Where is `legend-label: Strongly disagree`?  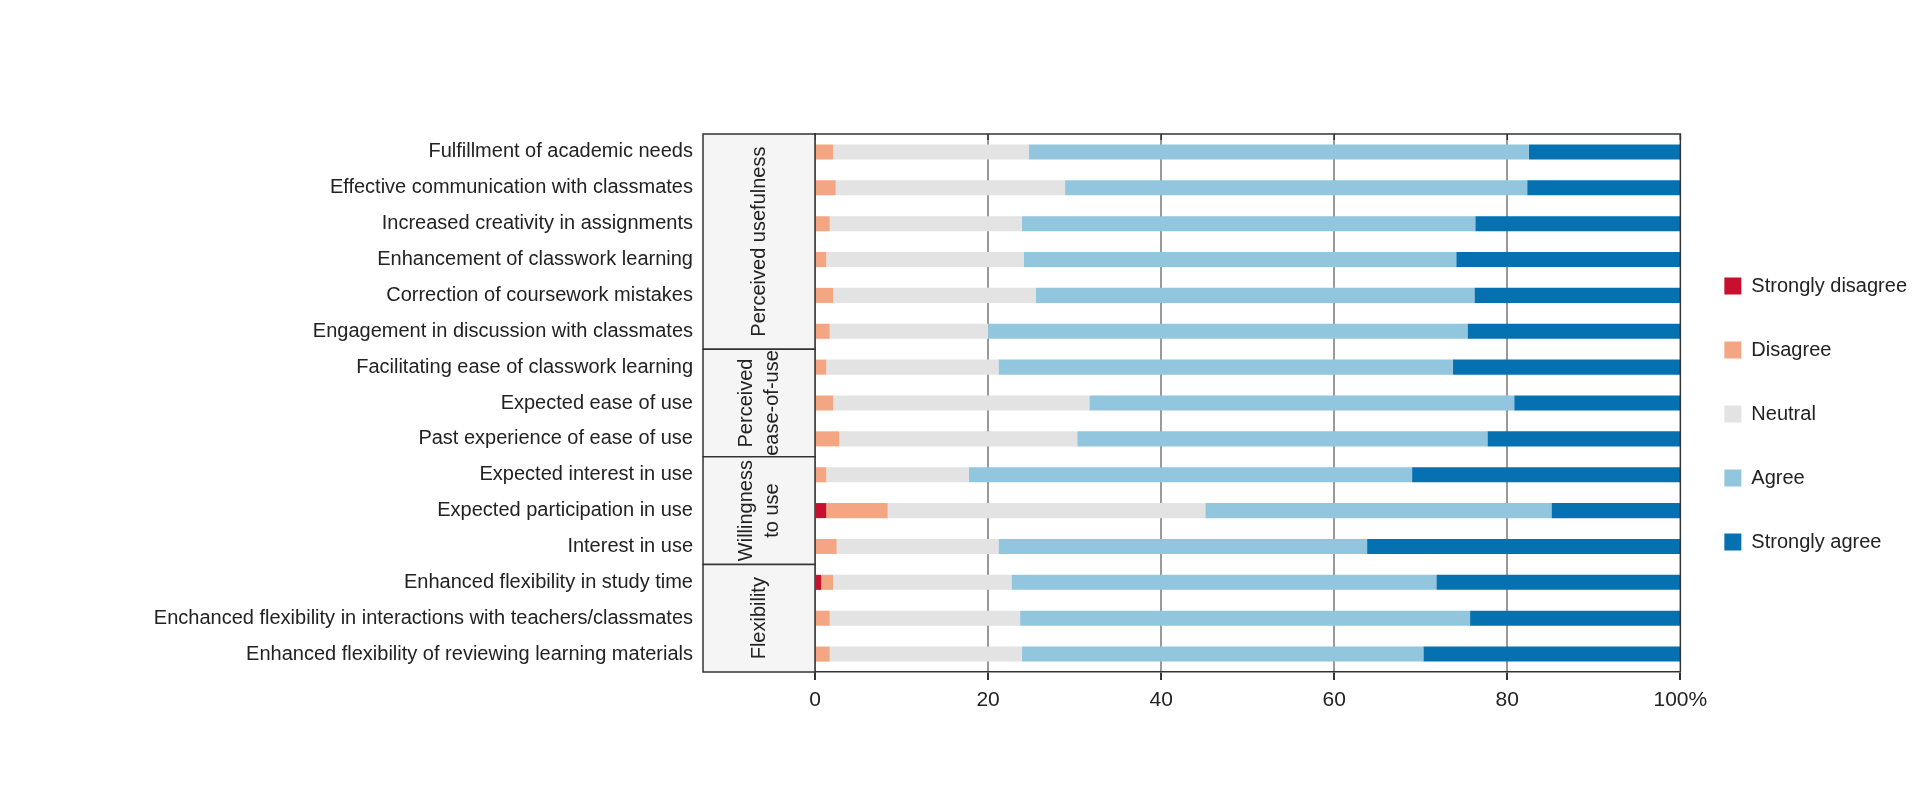 legend-label: Strongly disagree is located at coordinates (1829, 284).